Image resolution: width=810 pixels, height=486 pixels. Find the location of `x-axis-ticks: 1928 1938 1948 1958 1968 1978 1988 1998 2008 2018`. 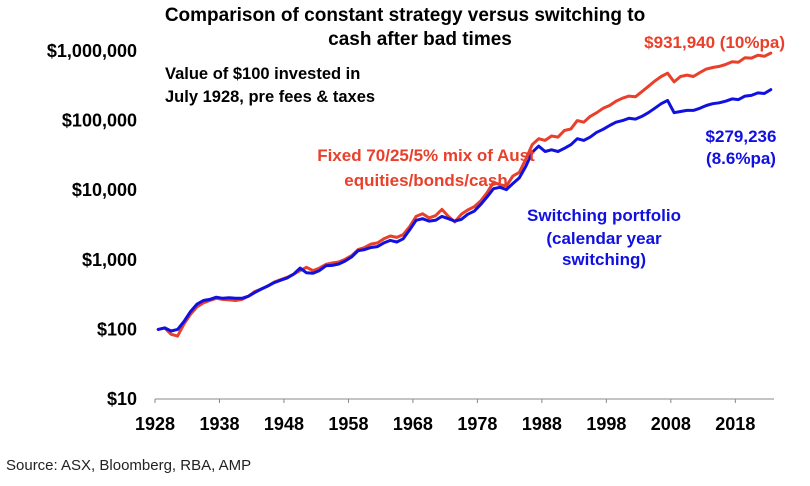

x-axis-ticks: 1928 1938 1948 1958 1968 1978 1988 1998 2008 2018 is located at coordinates (445, 416).